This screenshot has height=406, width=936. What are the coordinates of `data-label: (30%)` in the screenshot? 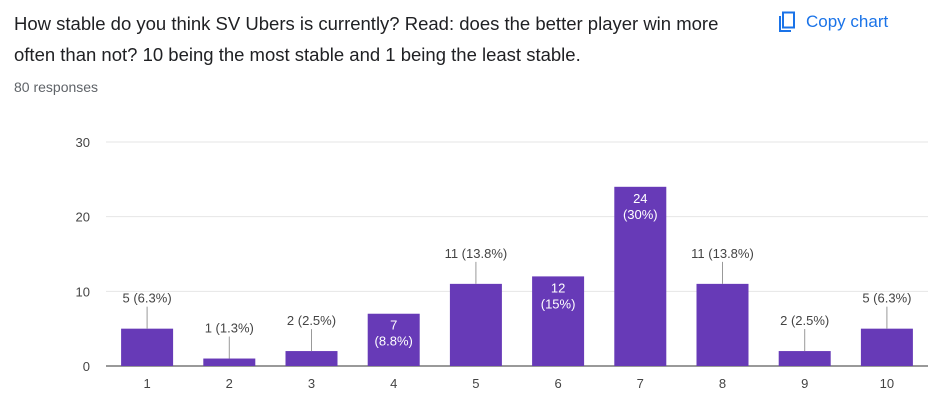 It's located at (640, 214).